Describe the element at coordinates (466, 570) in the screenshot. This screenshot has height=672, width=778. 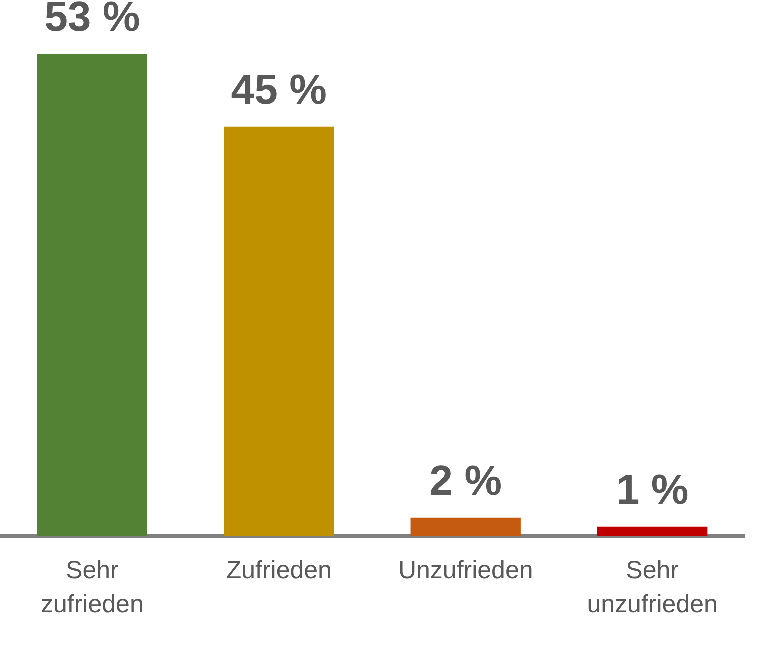
I see `x-tick-label: Unzufrieden` at that location.